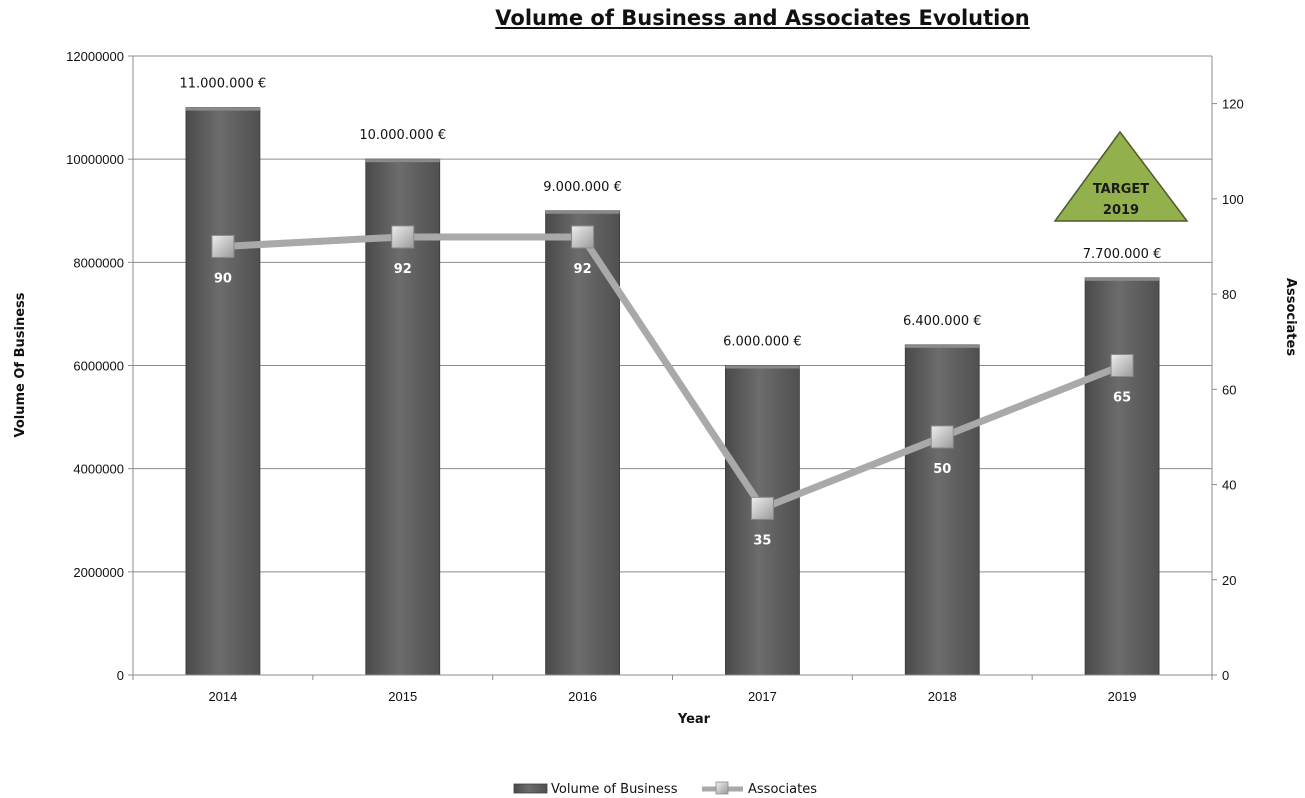 This screenshot has width=1305, height=798. What do you see at coordinates (762, 342) in the screenshot?
I see `bar-data-label: 6.000.000 €` at bounding box center [762, 342].